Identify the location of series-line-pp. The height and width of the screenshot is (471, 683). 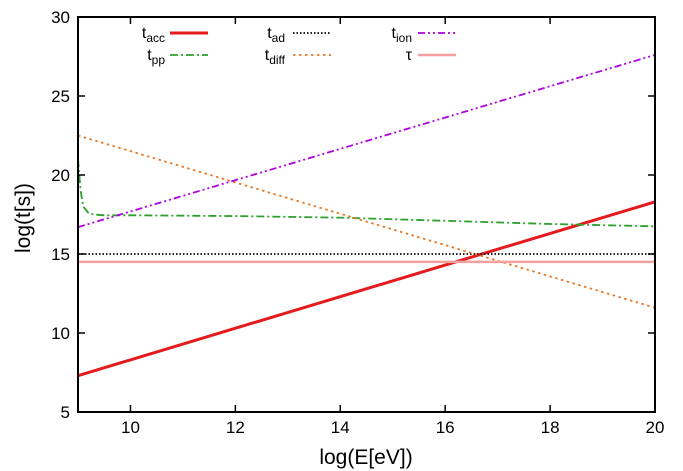
(366, 193).